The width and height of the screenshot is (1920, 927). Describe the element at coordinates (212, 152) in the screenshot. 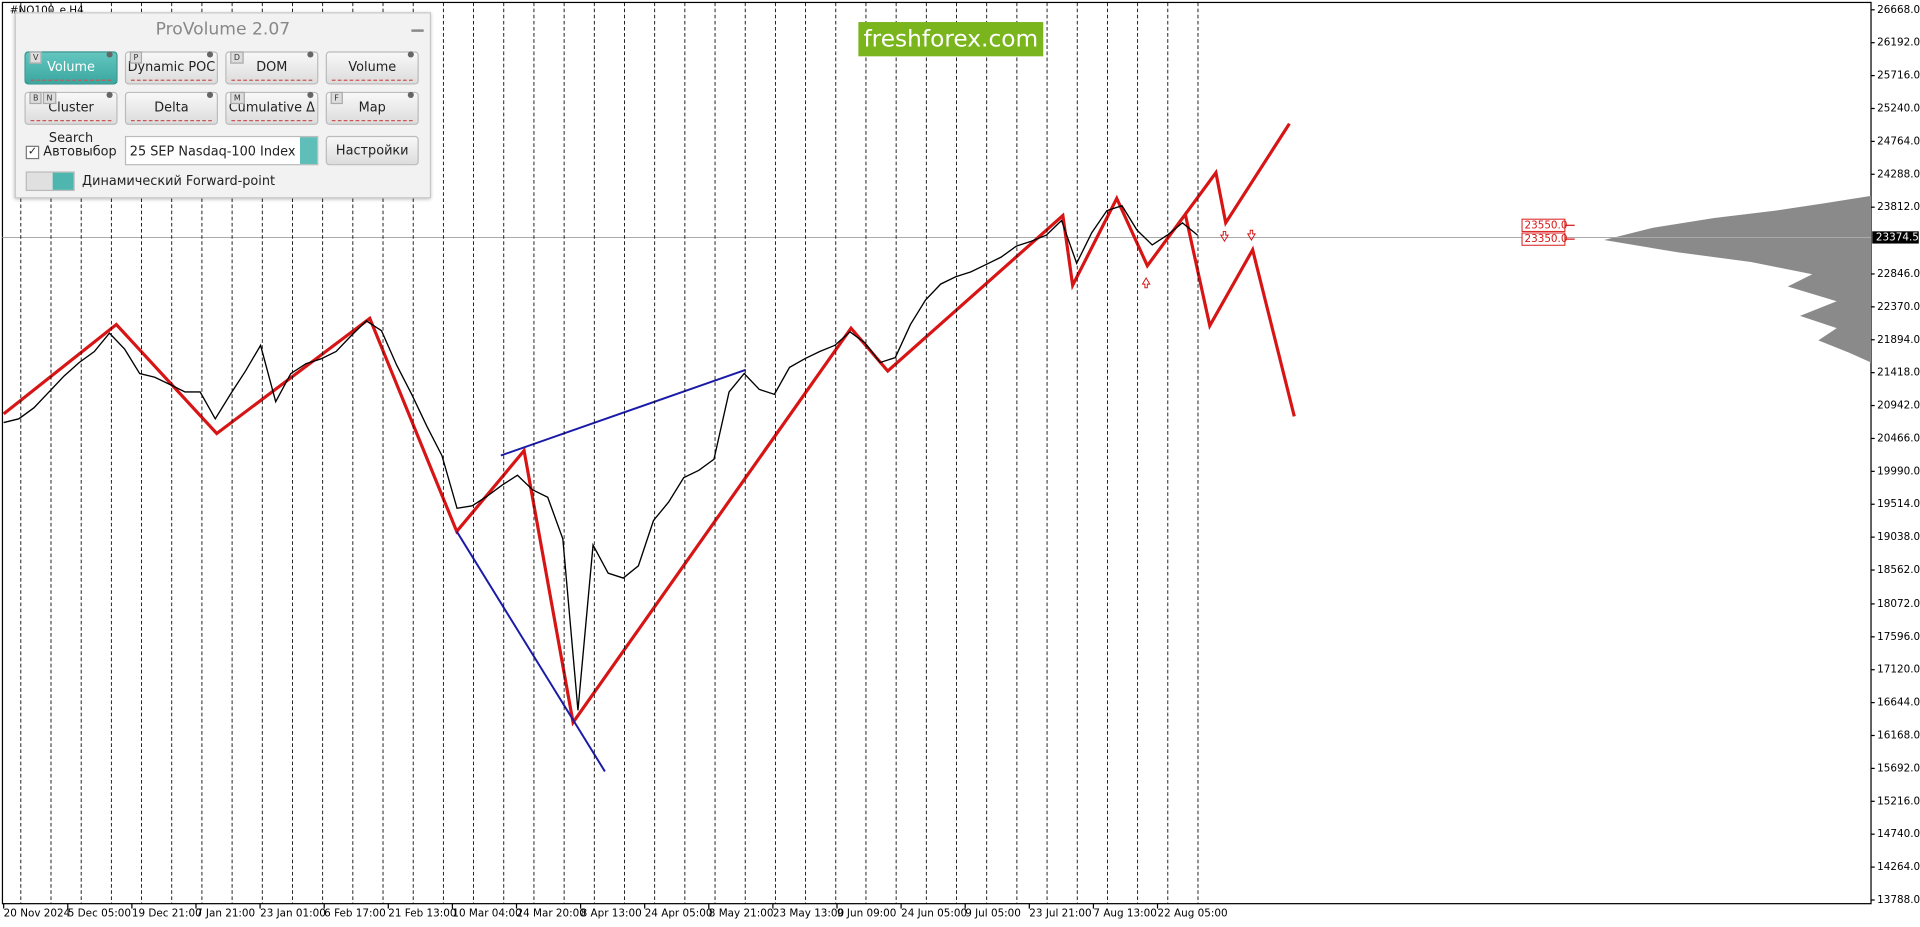

I see `instrument-text: 25 SEP Nasdaq-100 Index` at that location.